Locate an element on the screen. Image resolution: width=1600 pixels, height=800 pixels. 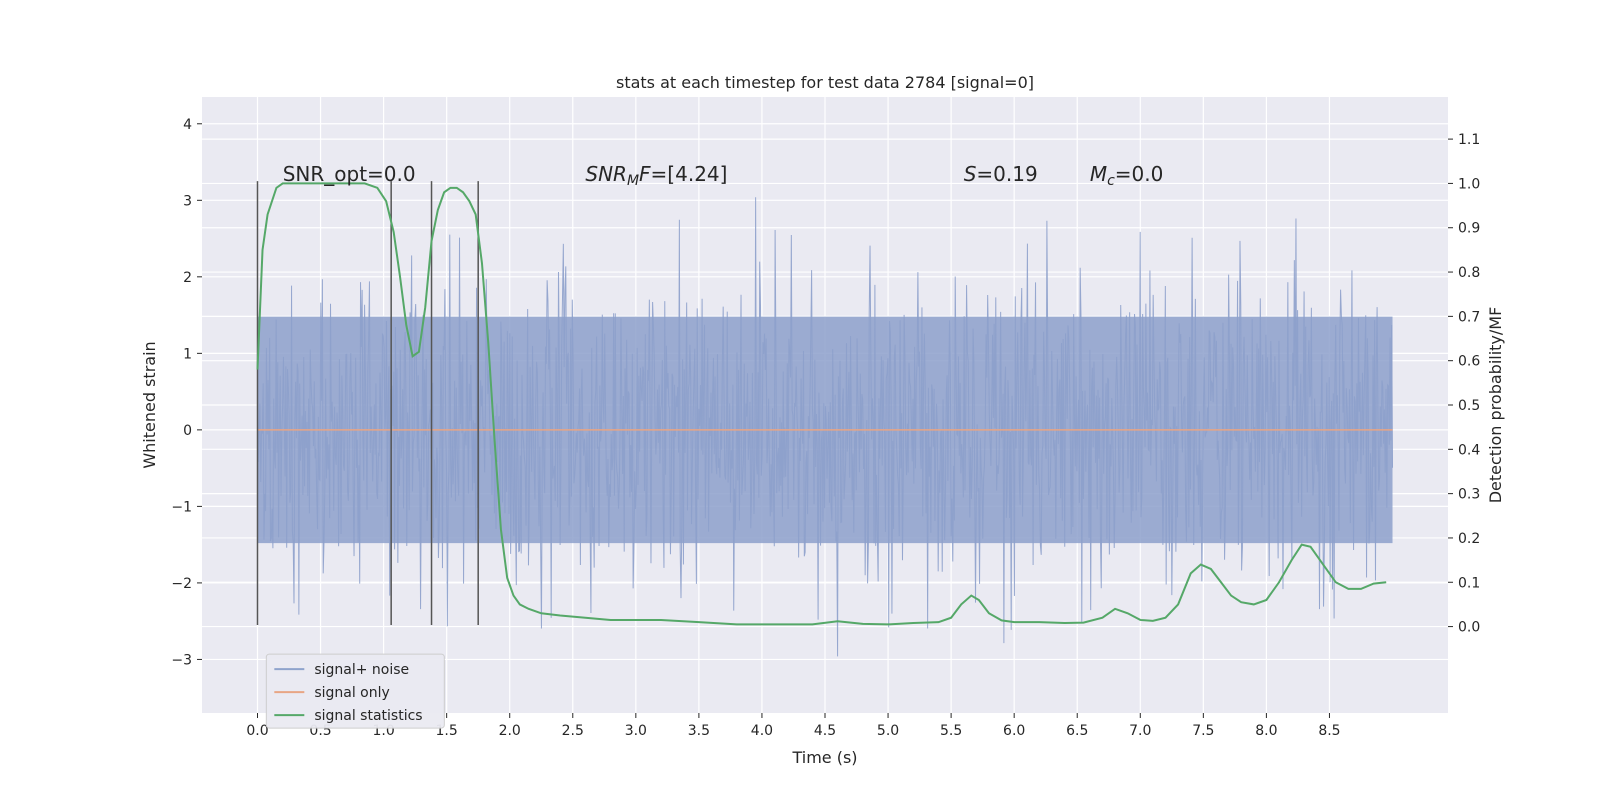
y-left-tick-label: 1 is located at coordinates (187, 354).